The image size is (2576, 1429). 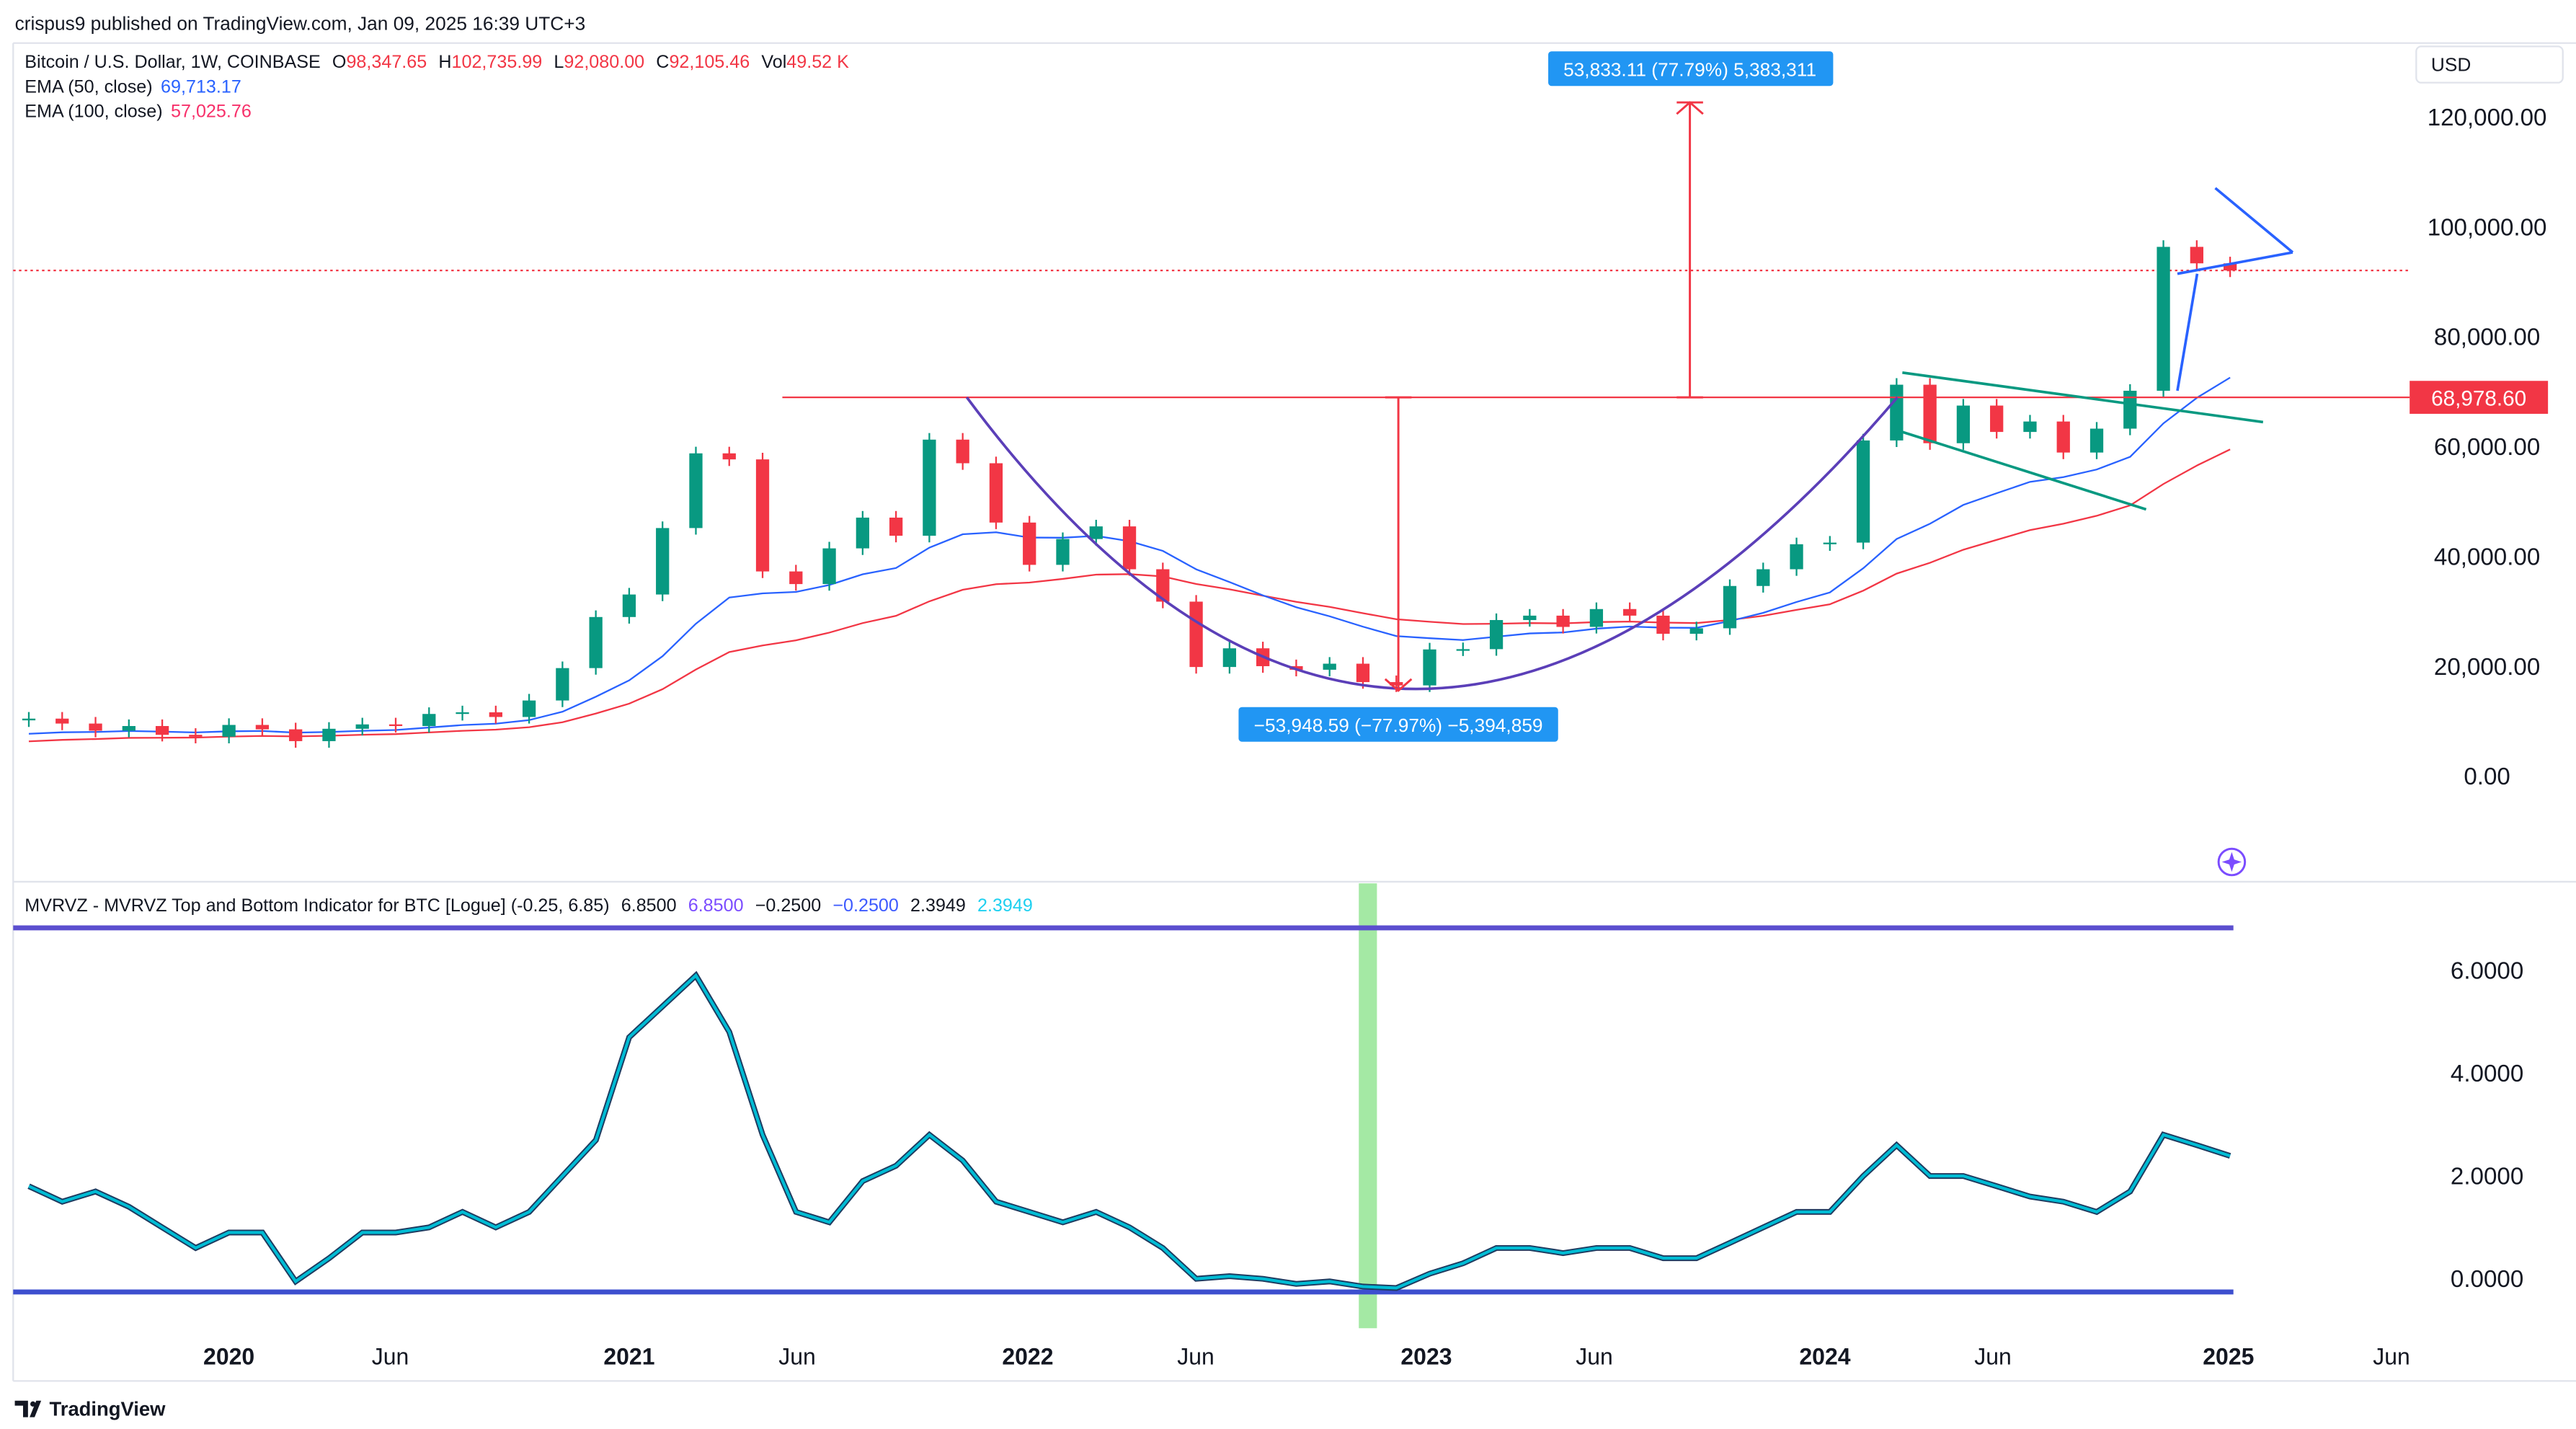 I want to click on currency-label: USD, so click(x=2451, y=65).